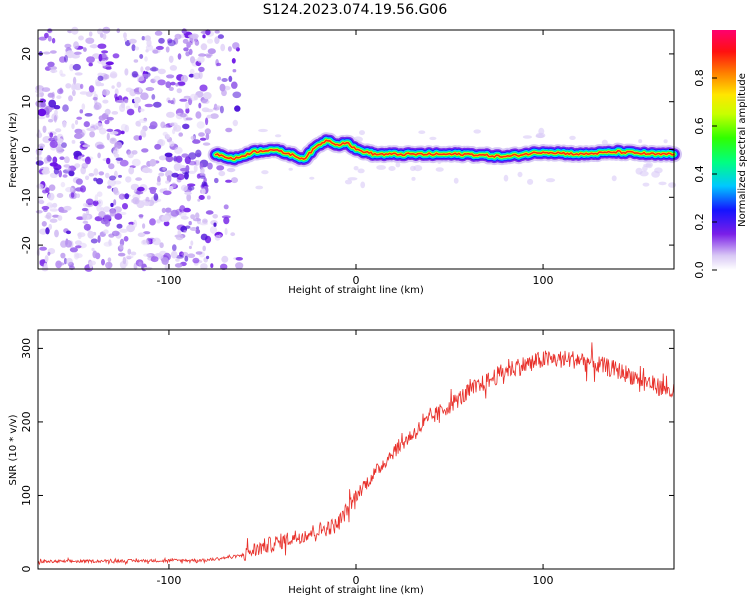  What do you see at coordinates (356, 290) in the screenshot?
I see `heatmap-x-axis-label: Height of straight line (km)` at bounding box center [356, 290].